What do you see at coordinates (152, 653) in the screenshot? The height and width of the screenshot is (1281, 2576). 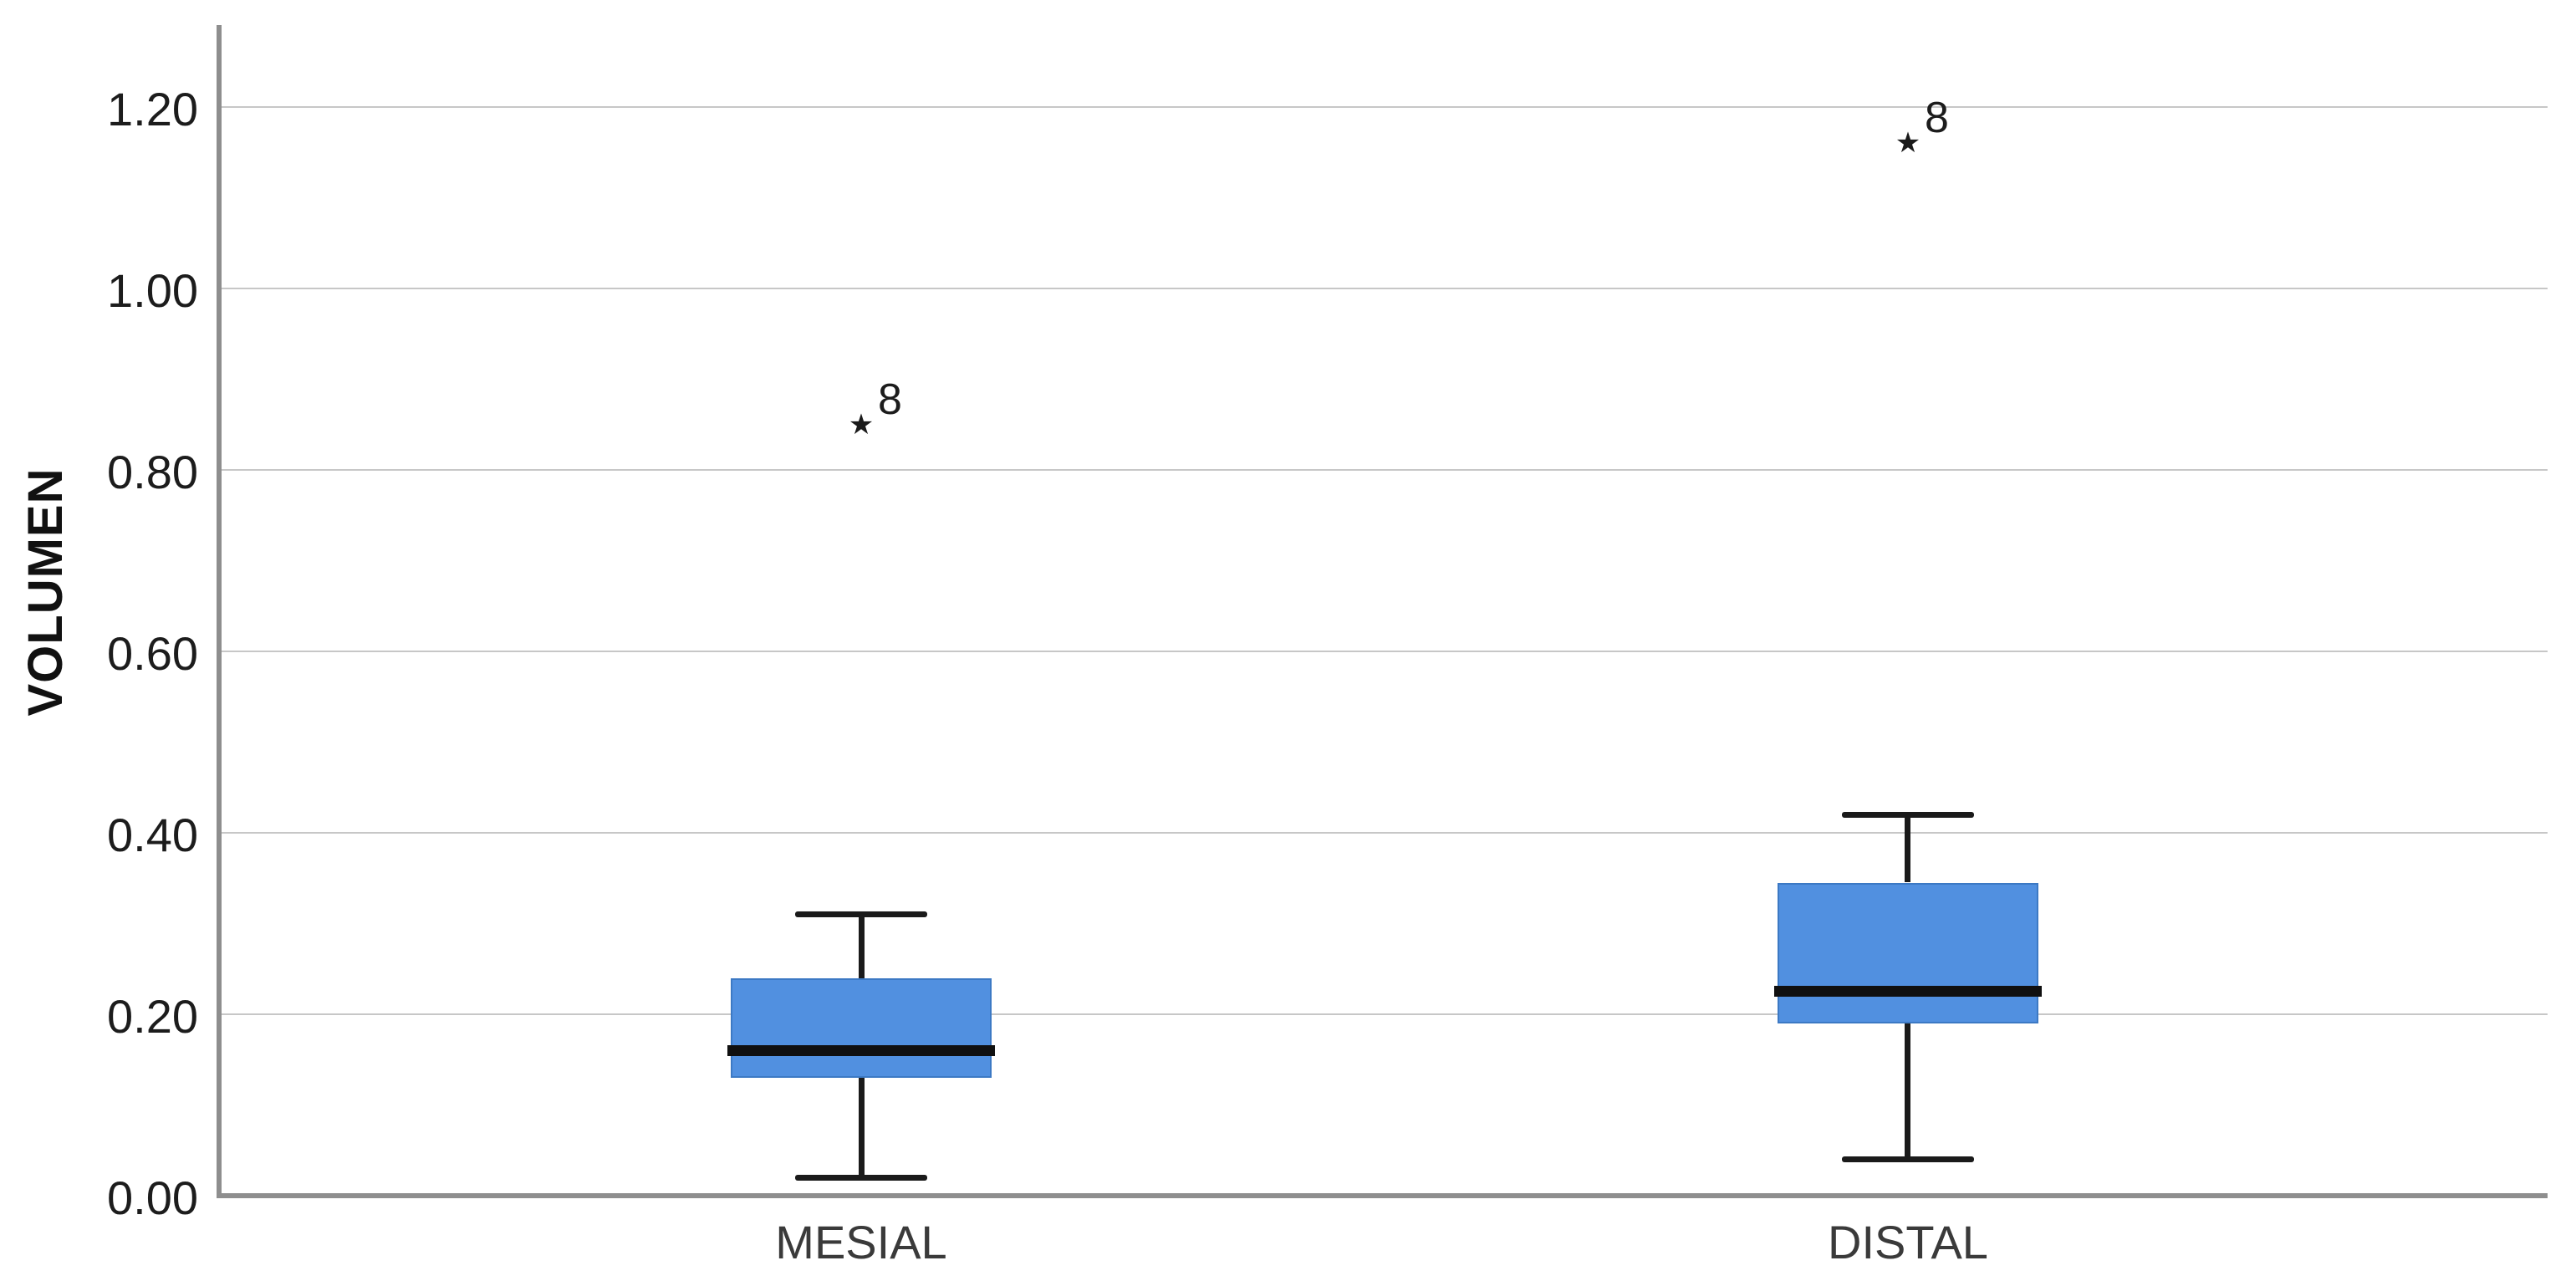 I see `y-tick-label: 0.60` at bounding box center [152, 653].